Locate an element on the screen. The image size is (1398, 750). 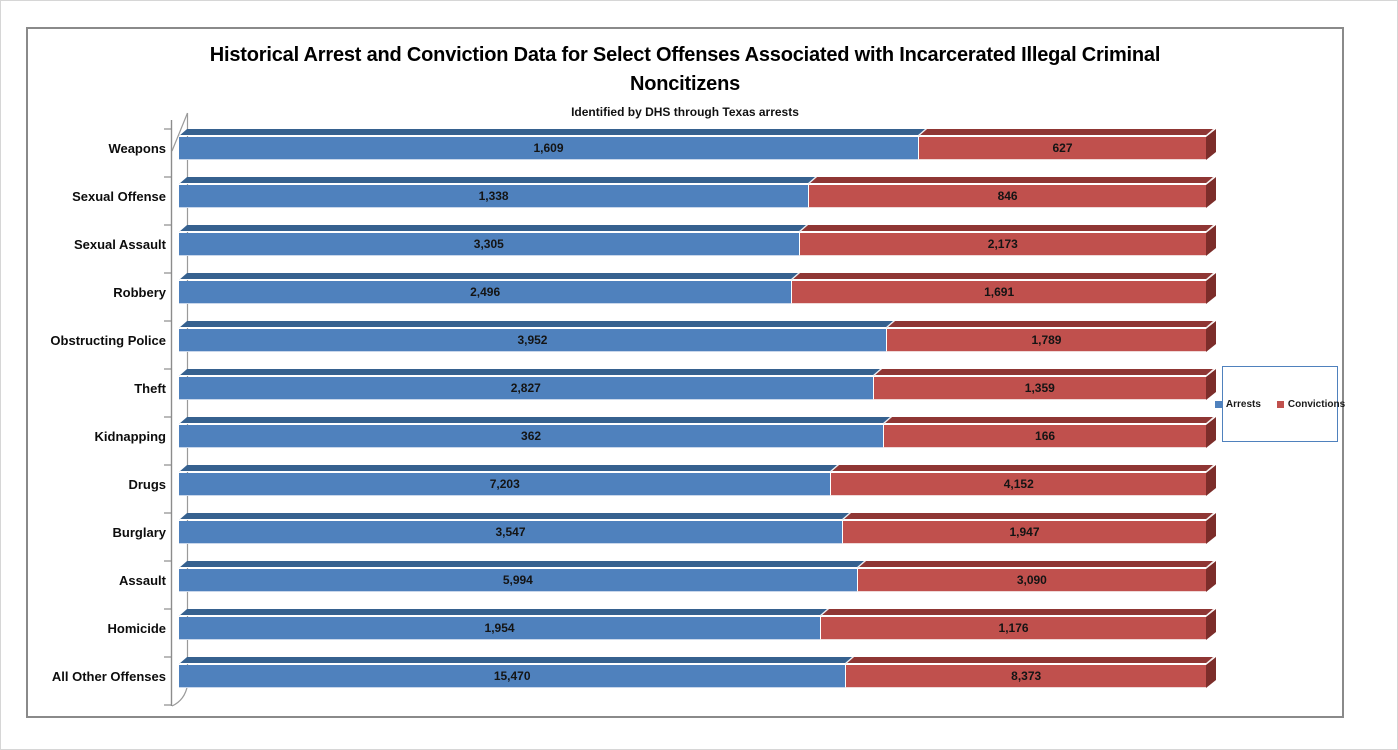
value-label: 166 is located at coordinates (1045, 436).